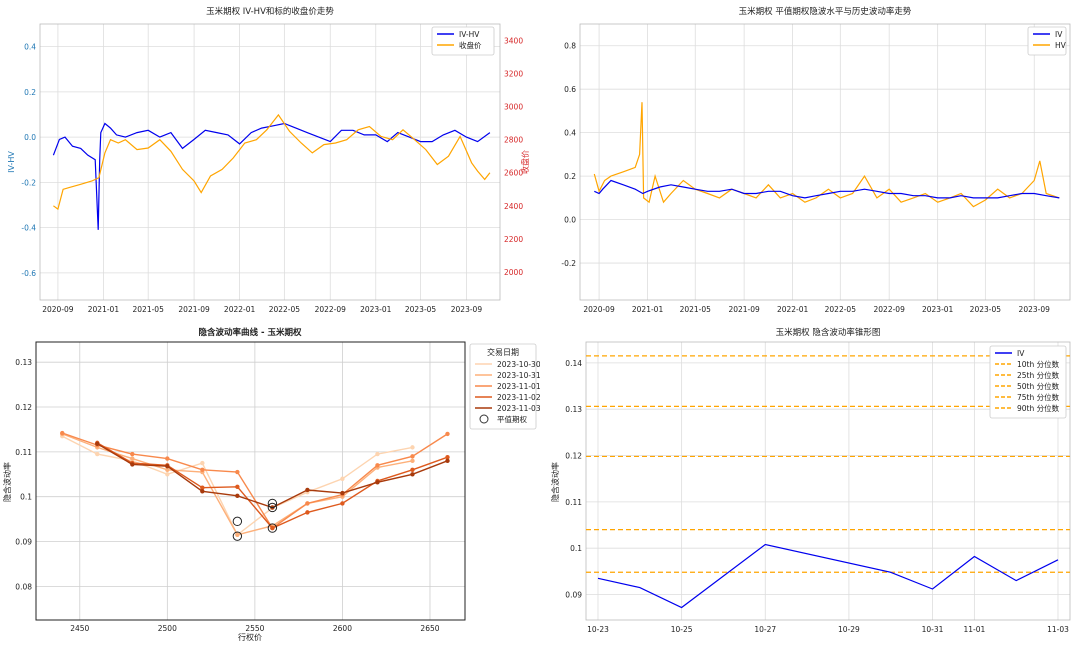 The width and height of the screenshot is (1080, 646). Describe the element at coordinates (23, 586) in the screenshot. I see `y-tick-label: 0.08` at that location.